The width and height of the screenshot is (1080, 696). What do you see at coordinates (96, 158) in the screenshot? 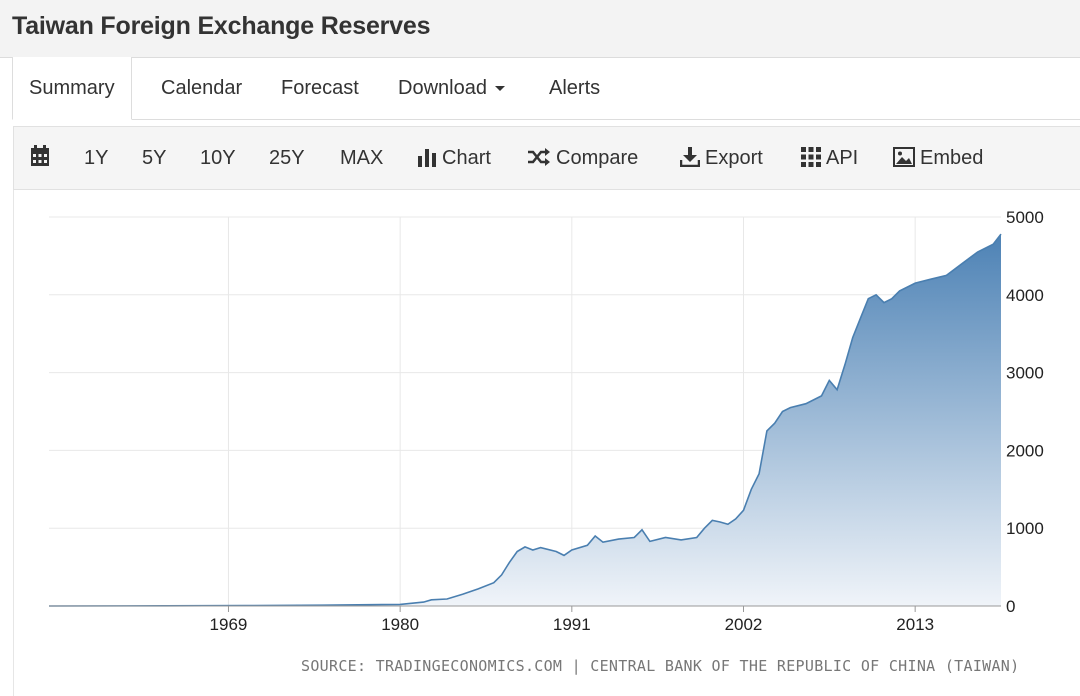
I see `range-1y: 1Y` at bounding box center [96, 158].